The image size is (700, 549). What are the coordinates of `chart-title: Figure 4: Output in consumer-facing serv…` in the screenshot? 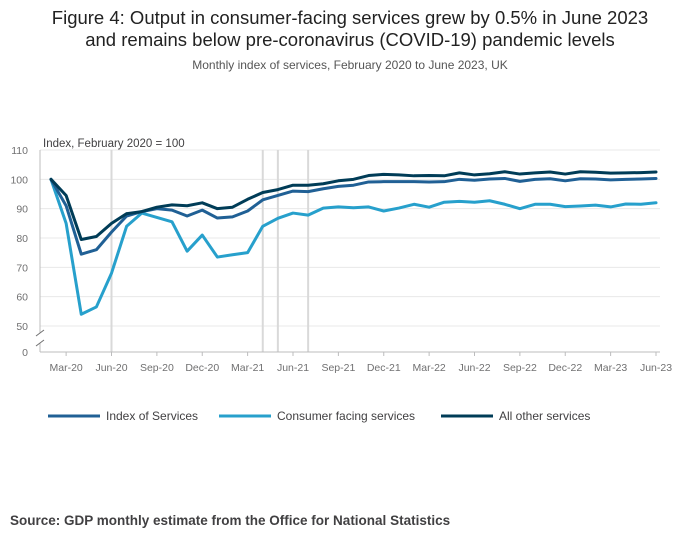 It's located at (350, 29).